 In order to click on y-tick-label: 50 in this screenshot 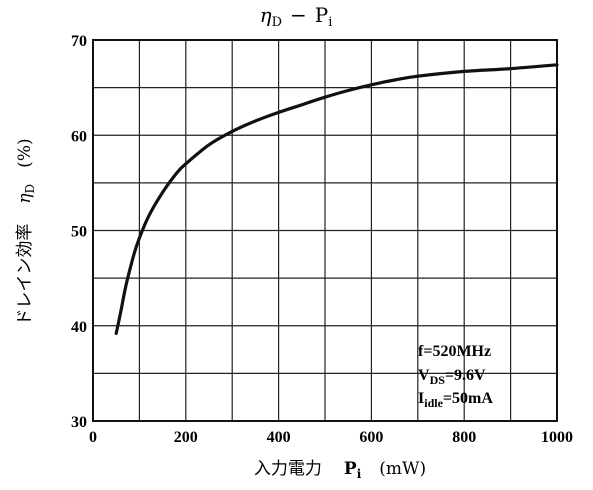, I will do `click(79, 232)`.